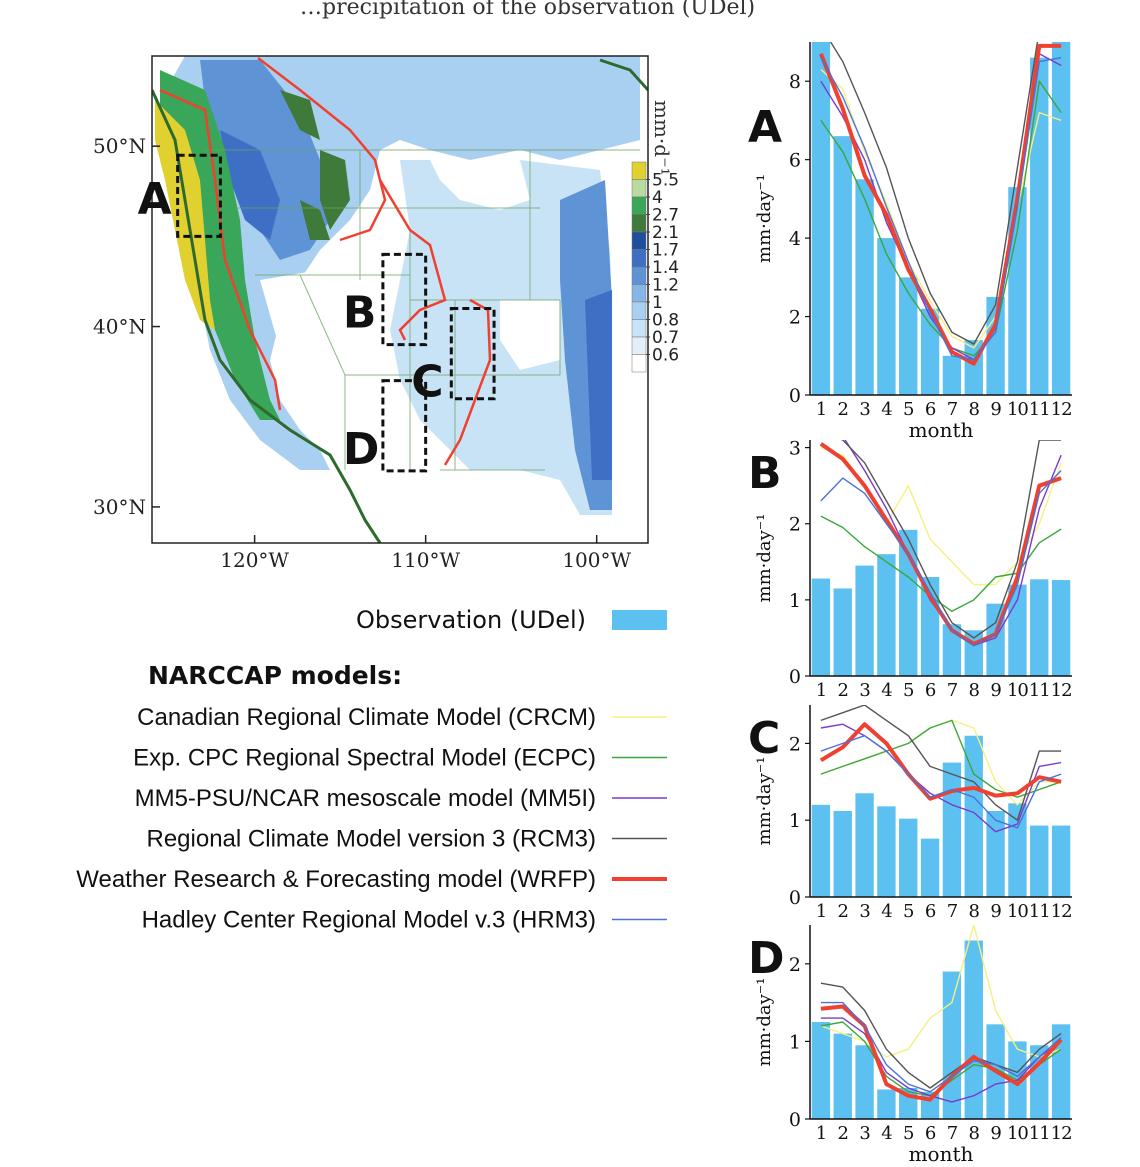 The image size is (1140, 1167). What do you see at coordinates (404, 299) in the screenshot?
I see `region-box-b` at bounding box center [404, 299].